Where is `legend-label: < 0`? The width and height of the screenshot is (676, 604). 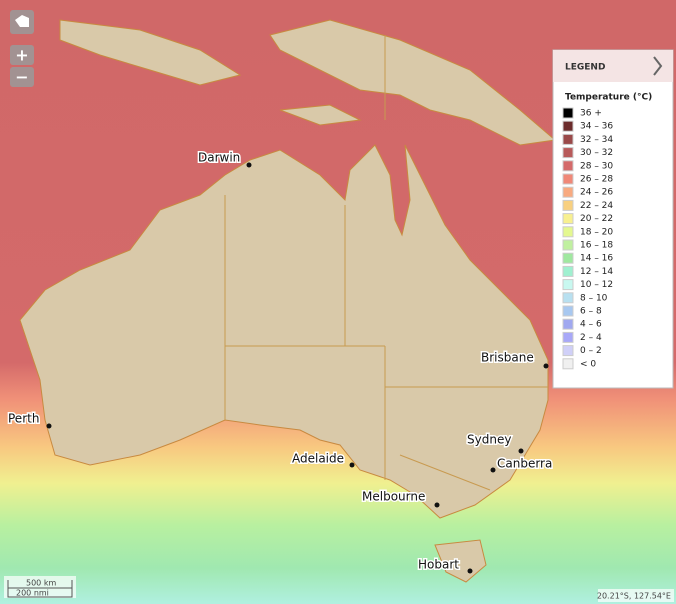 legend-label: < 0 is located at coordinates (588, 364).